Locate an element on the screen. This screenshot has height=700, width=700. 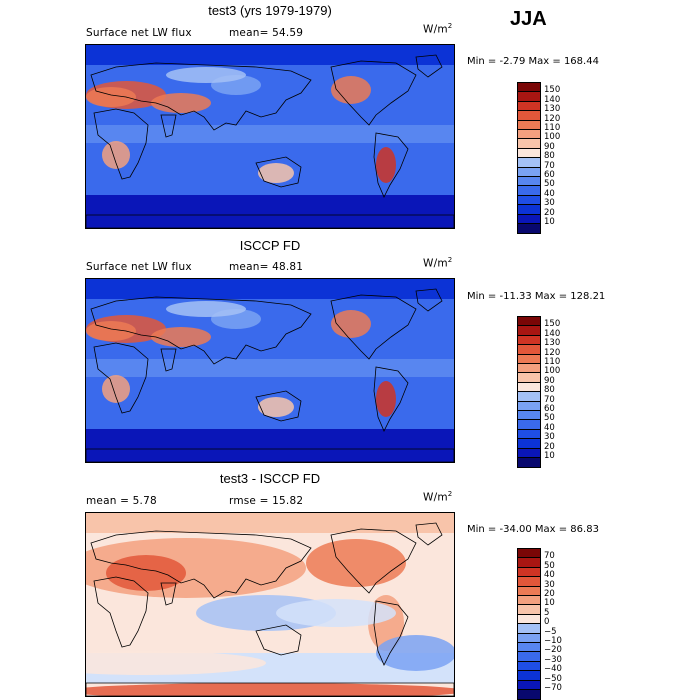
panel-3-title: test3 - ISCCP FD is located at coordinates (270, 478).